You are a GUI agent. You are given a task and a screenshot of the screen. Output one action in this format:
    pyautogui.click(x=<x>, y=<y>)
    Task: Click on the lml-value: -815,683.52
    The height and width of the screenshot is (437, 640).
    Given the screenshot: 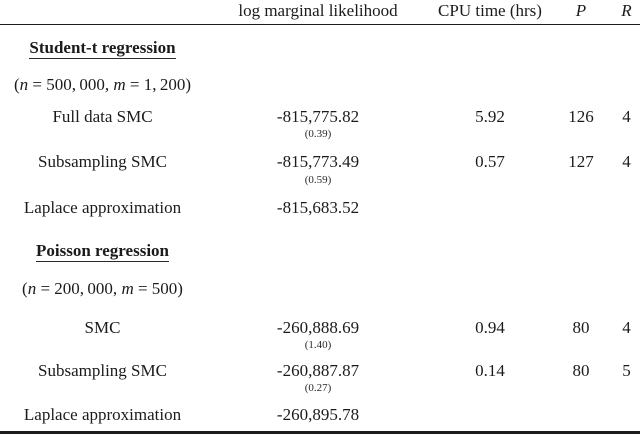 What is the action you would take?
    pyautogui.click(x=318, y=207)
    